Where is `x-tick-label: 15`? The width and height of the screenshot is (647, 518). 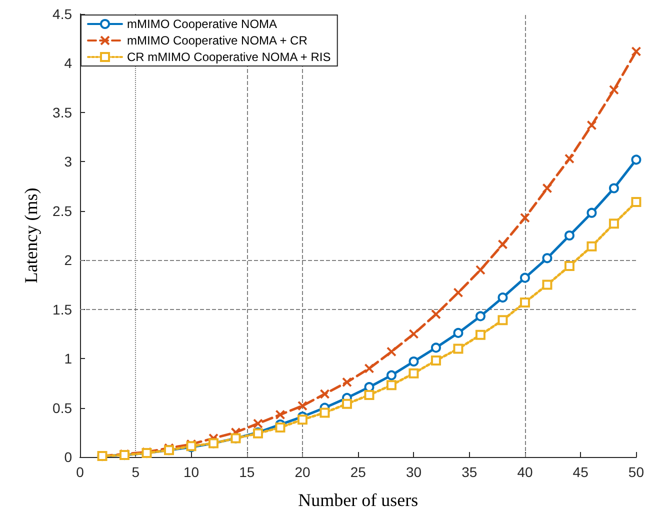 x-tick-label: 15 is located at coordinates (247, 472).